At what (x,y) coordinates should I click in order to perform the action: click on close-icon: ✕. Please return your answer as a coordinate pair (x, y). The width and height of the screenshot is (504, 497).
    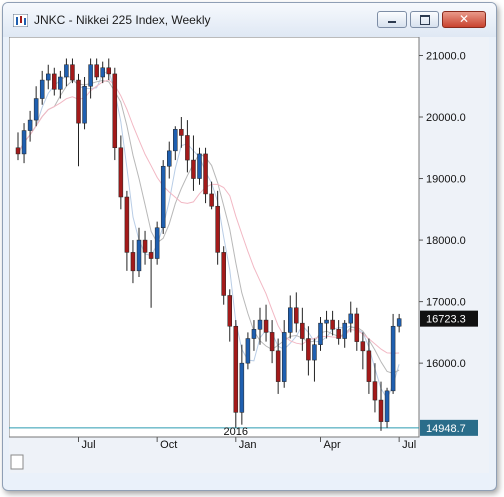
    Looking at the image, I should click on (464, 19).